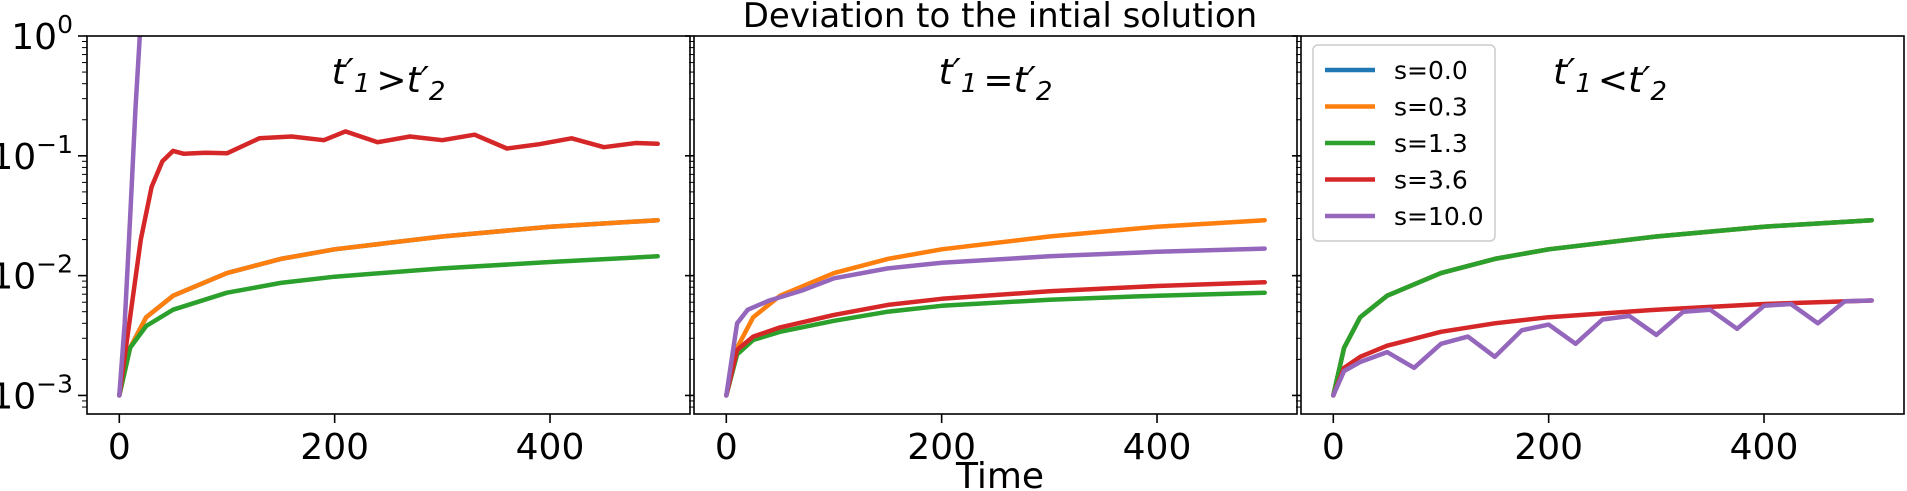 The height and width of the screenshot is (491, 1907). What do you see at coordinates (1439, 216) in the screenshot?
I see `legend-label: s=10.0` at bounding box center [1439, 216].